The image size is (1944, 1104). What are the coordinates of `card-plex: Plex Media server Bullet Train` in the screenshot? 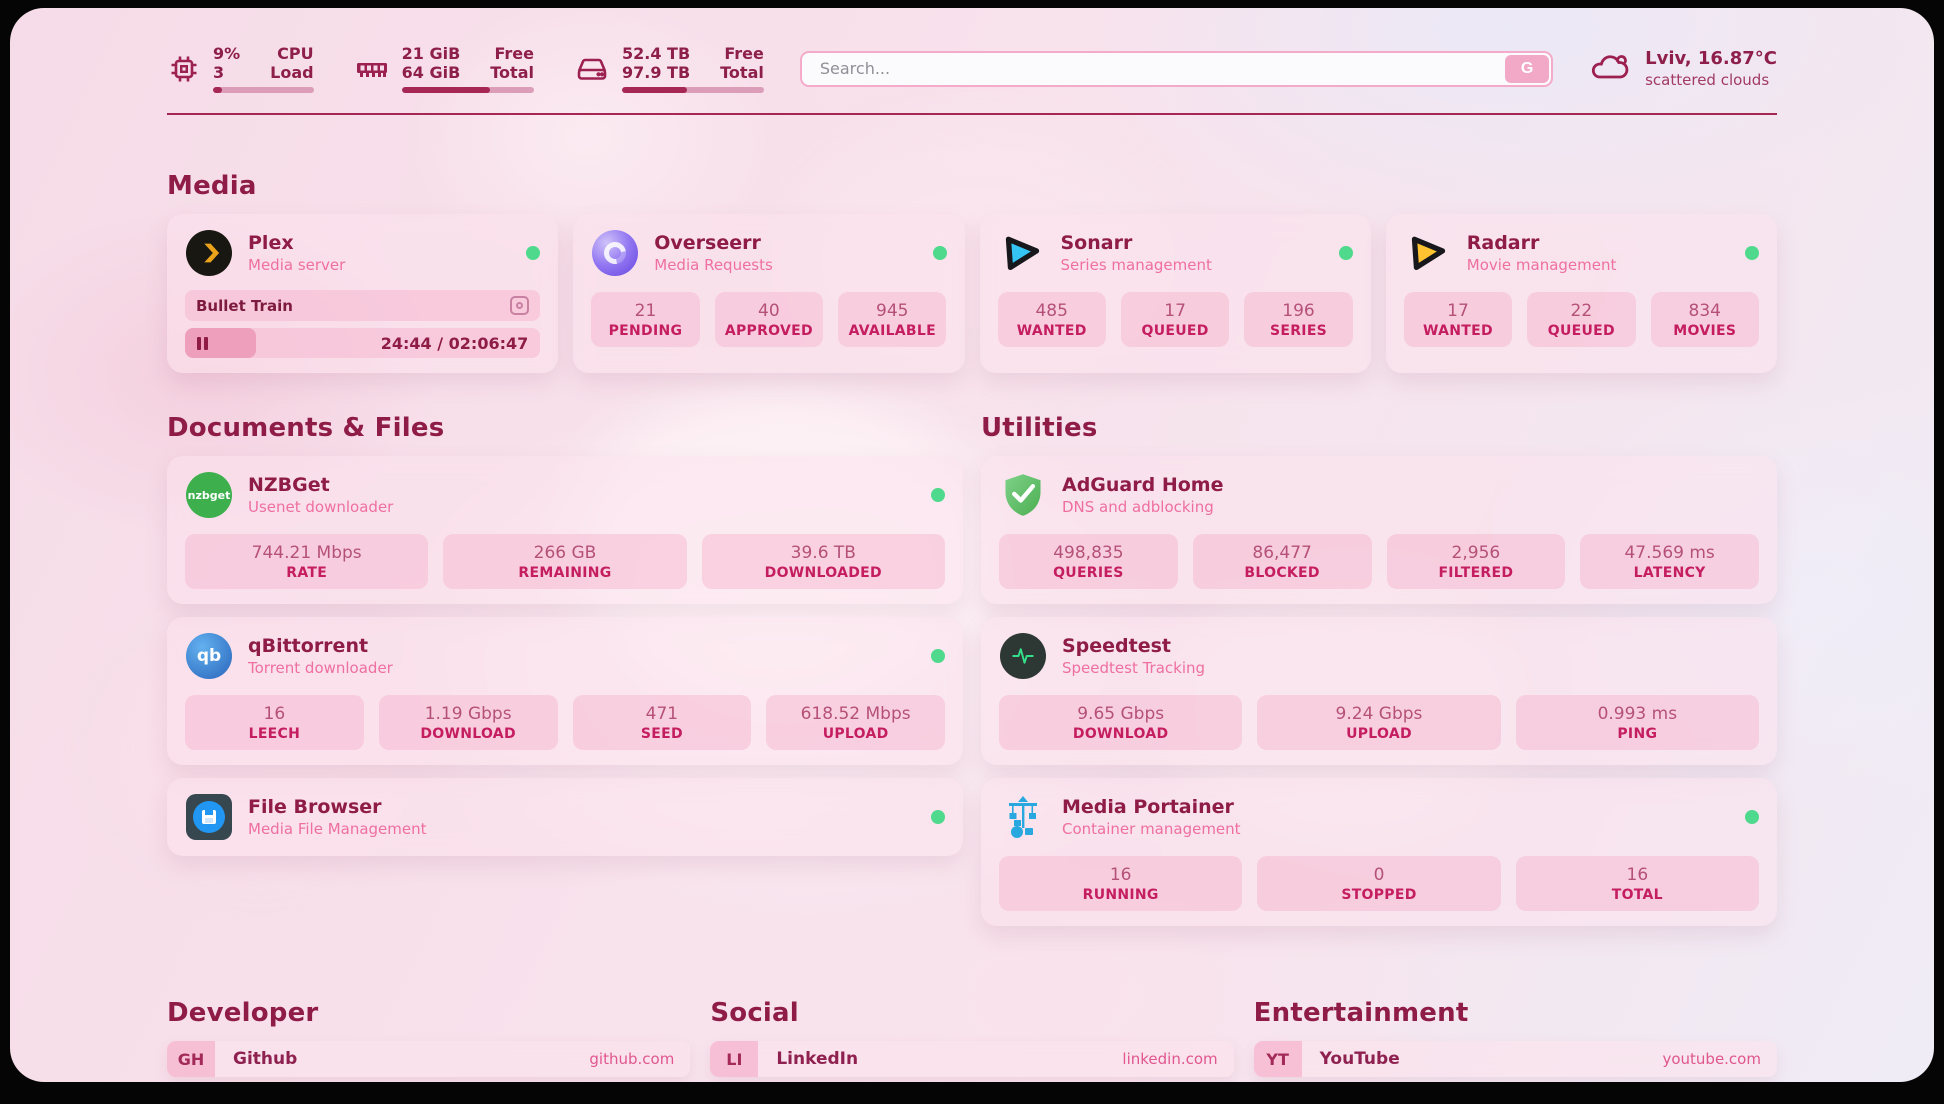 It's located at (363, 294).